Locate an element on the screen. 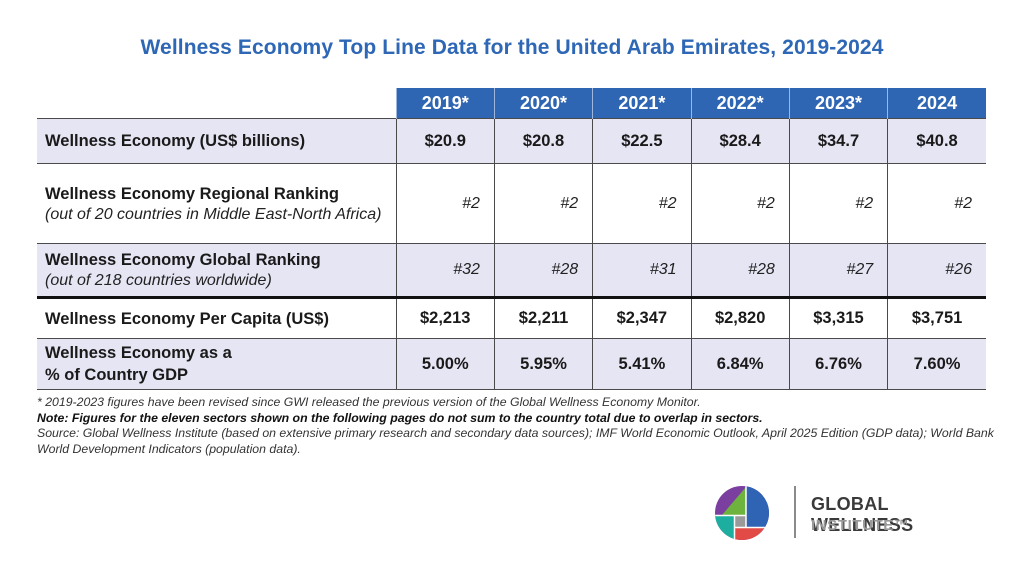 Image resolution: width=1024 pixels, height=585 pixels. value-cell: 5.41% is located at coordinates (642, 364).